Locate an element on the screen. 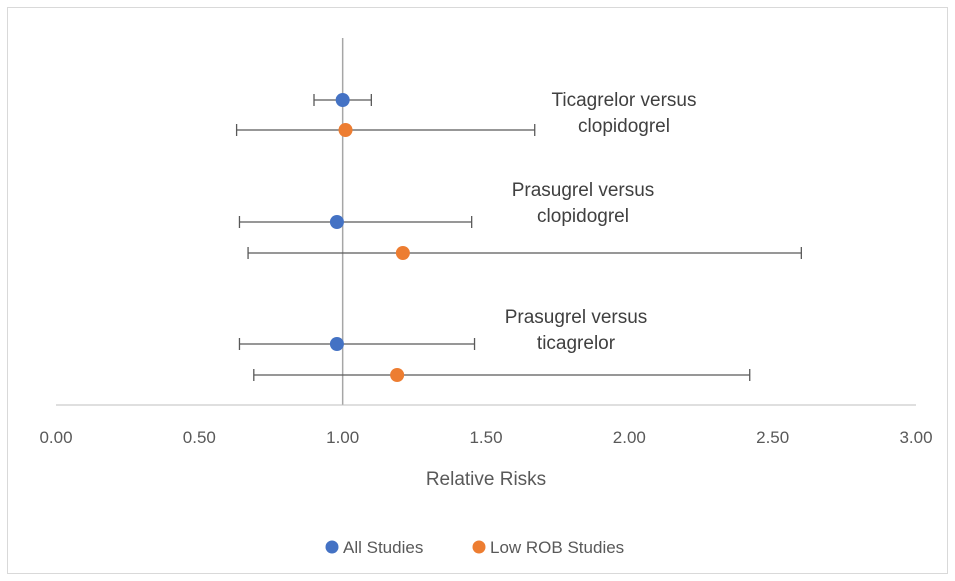  legend-label: Low ROB Studies is located at coordinates (557, 547).